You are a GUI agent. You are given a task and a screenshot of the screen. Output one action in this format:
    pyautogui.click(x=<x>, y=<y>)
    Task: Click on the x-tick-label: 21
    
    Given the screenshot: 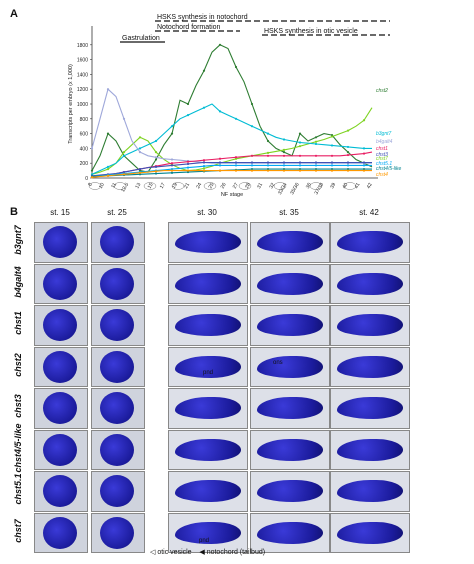 What is the action you would take?
    pyautogui.click(x=187, y=186)
    